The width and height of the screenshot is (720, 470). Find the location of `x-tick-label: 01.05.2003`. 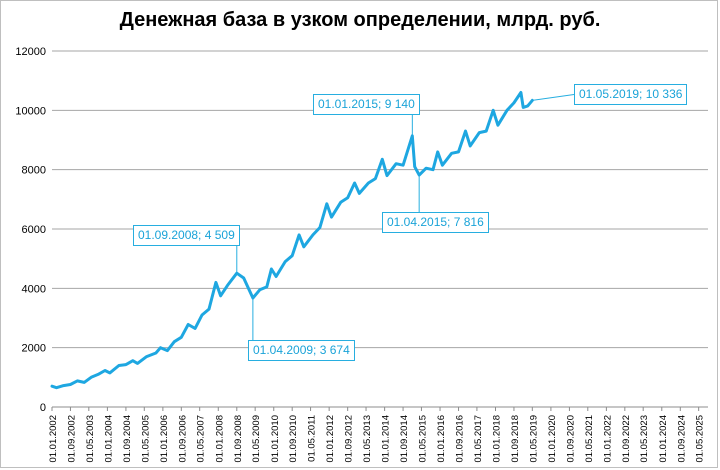

x-tick-label: 01.05.2003 is located at coordinates (90, 439).